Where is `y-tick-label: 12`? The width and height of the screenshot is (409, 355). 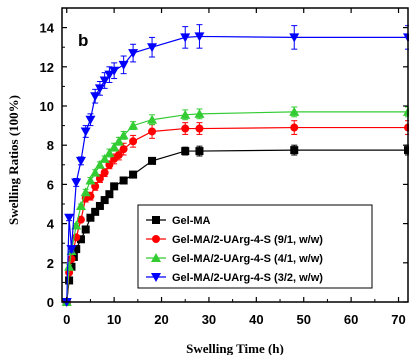 y-tick-label: 12 is located at coordinates (47, 67).